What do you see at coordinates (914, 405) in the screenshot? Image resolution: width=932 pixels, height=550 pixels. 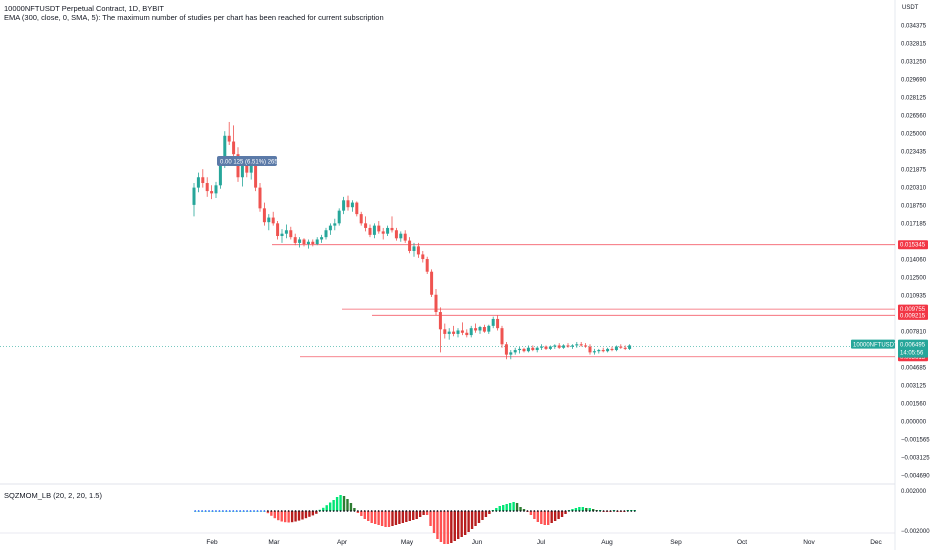 I see `price-tick-label: 0.001560` at bounding box center [914, 405].